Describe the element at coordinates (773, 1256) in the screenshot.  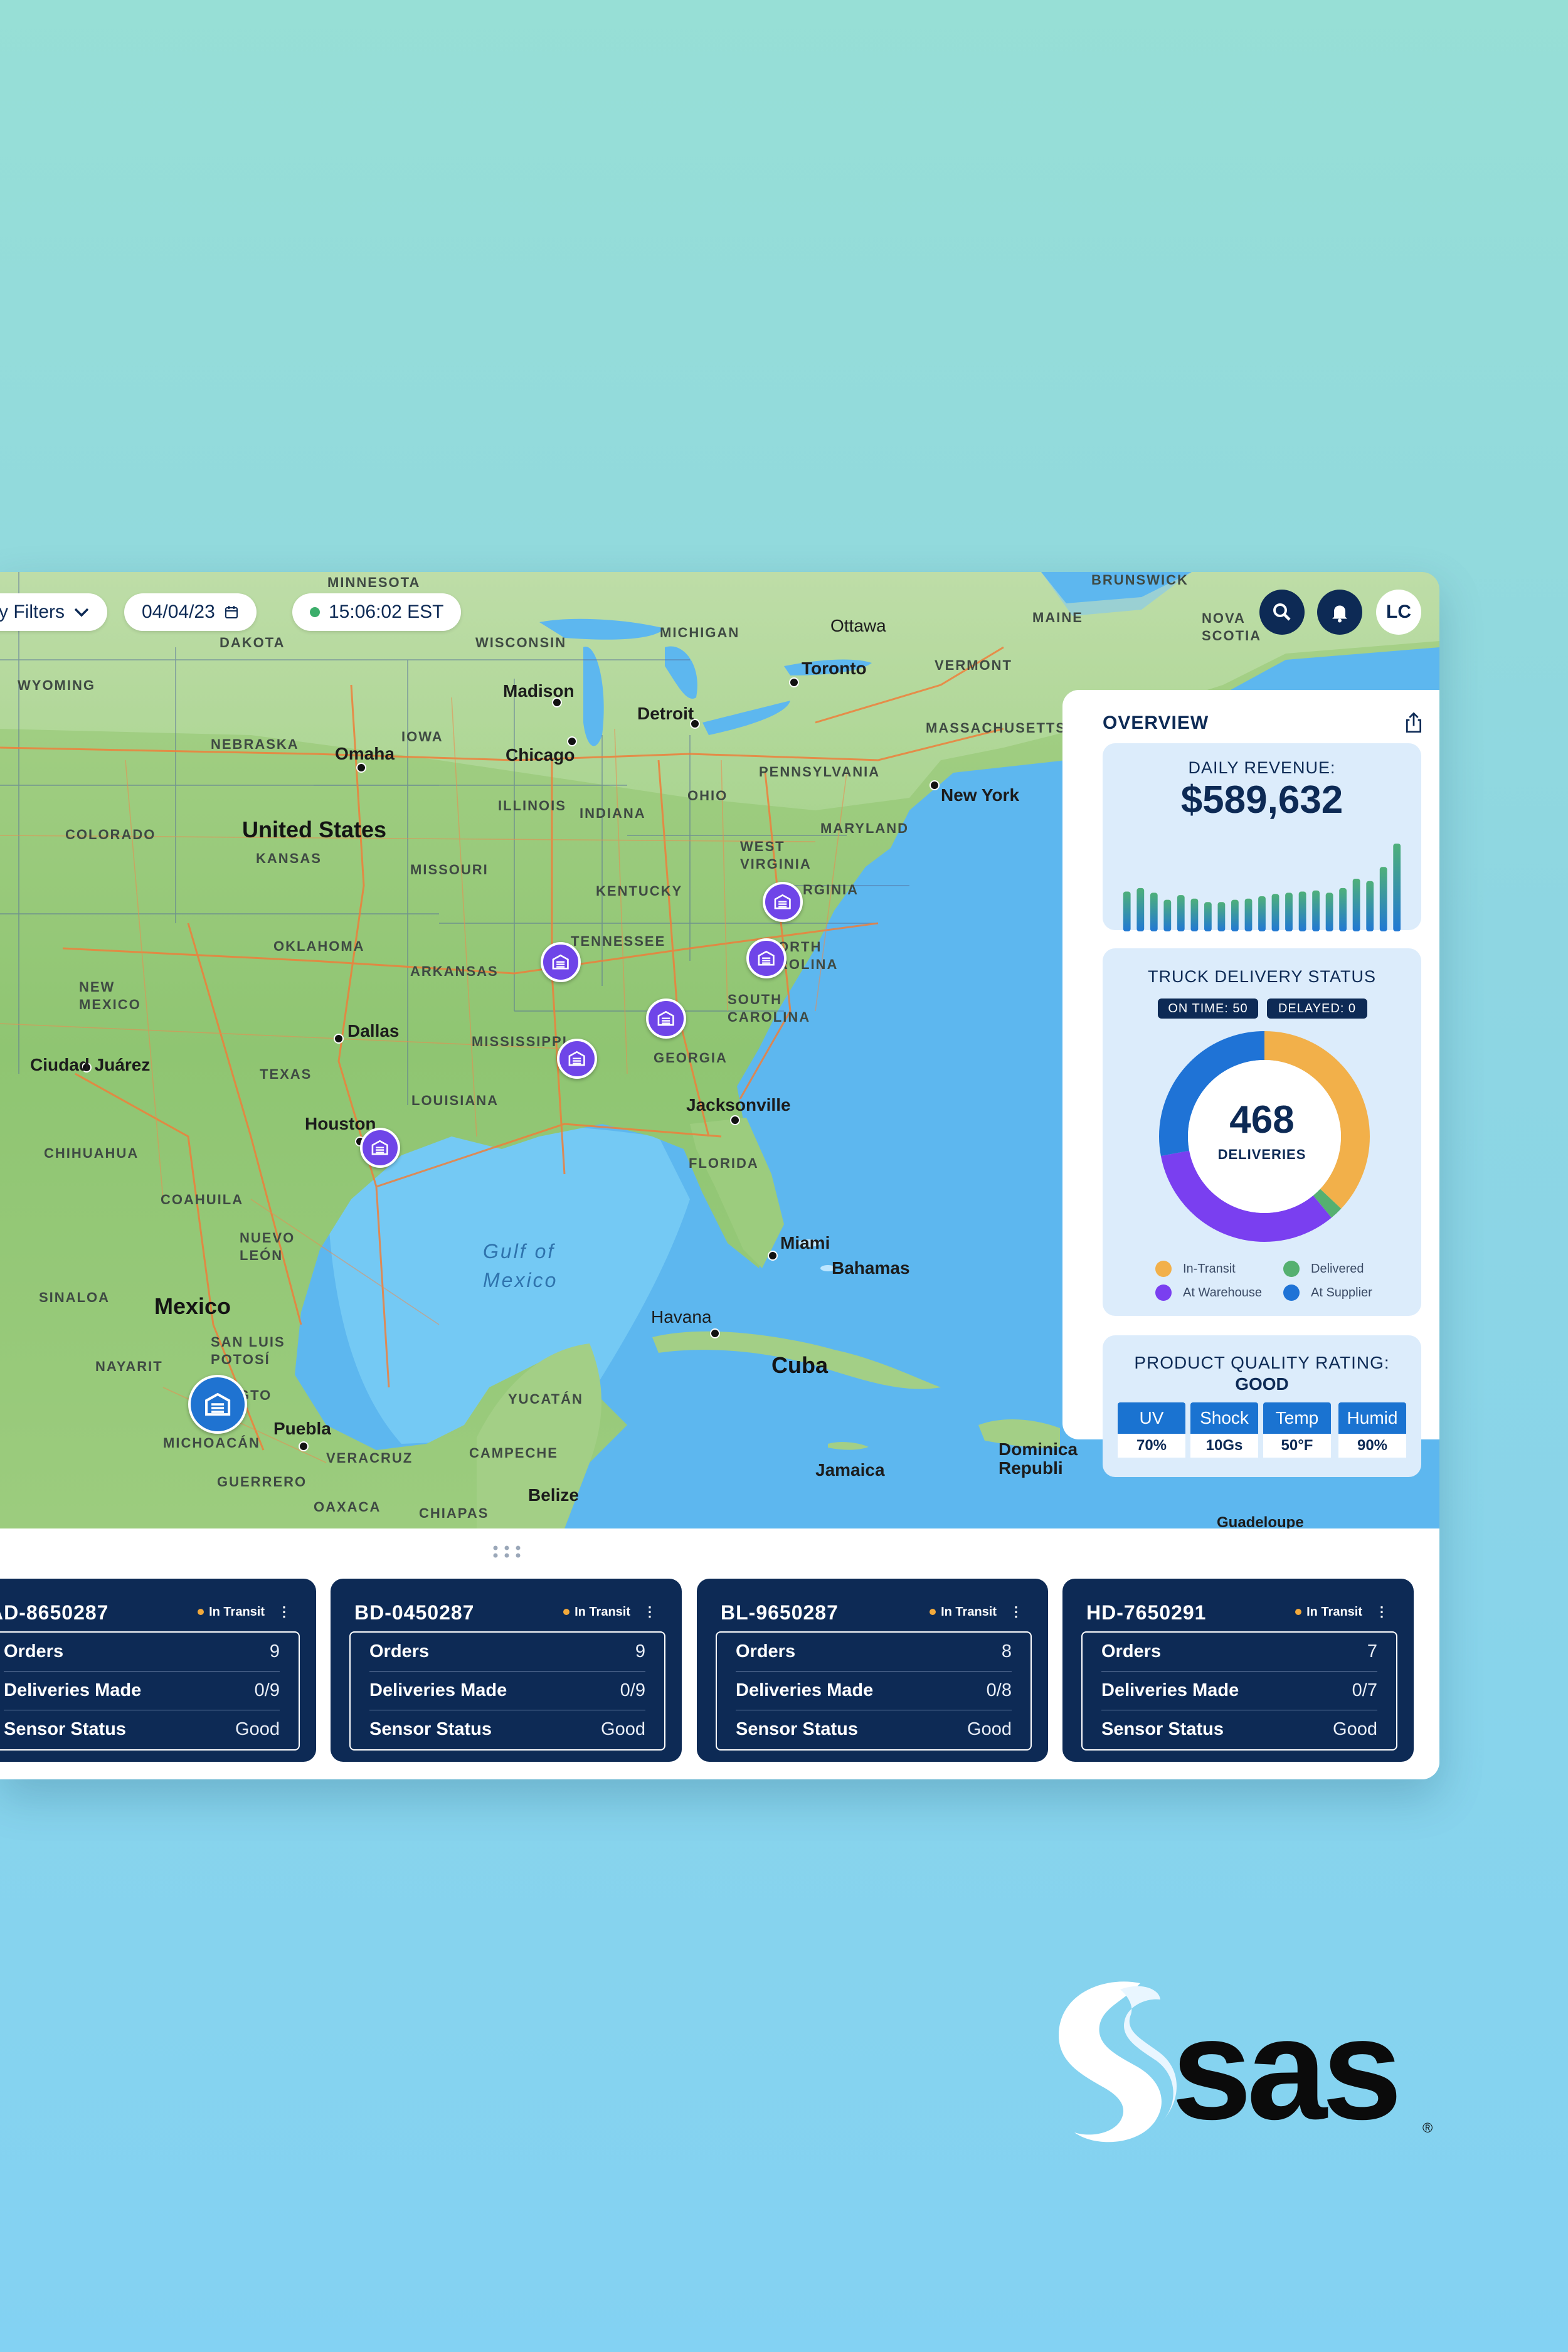
I see `city-dot-miami` at that location.